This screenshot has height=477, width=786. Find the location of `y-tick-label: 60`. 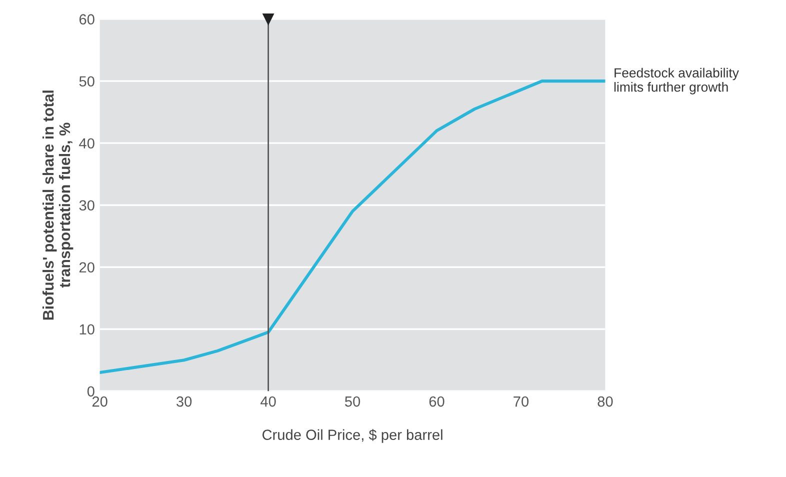

y-tick-label: 60 is located at coordinates (86, 19).